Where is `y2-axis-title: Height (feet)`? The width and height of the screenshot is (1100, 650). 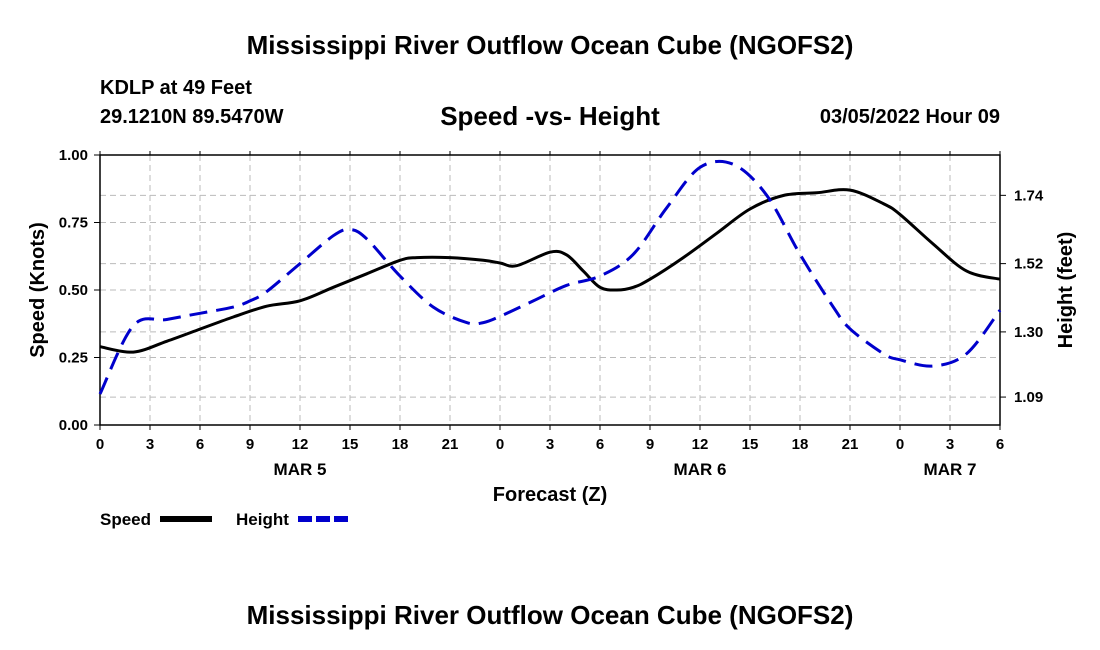 y2-axis-title: Height (feet) is located at coordinates (1066, 290).